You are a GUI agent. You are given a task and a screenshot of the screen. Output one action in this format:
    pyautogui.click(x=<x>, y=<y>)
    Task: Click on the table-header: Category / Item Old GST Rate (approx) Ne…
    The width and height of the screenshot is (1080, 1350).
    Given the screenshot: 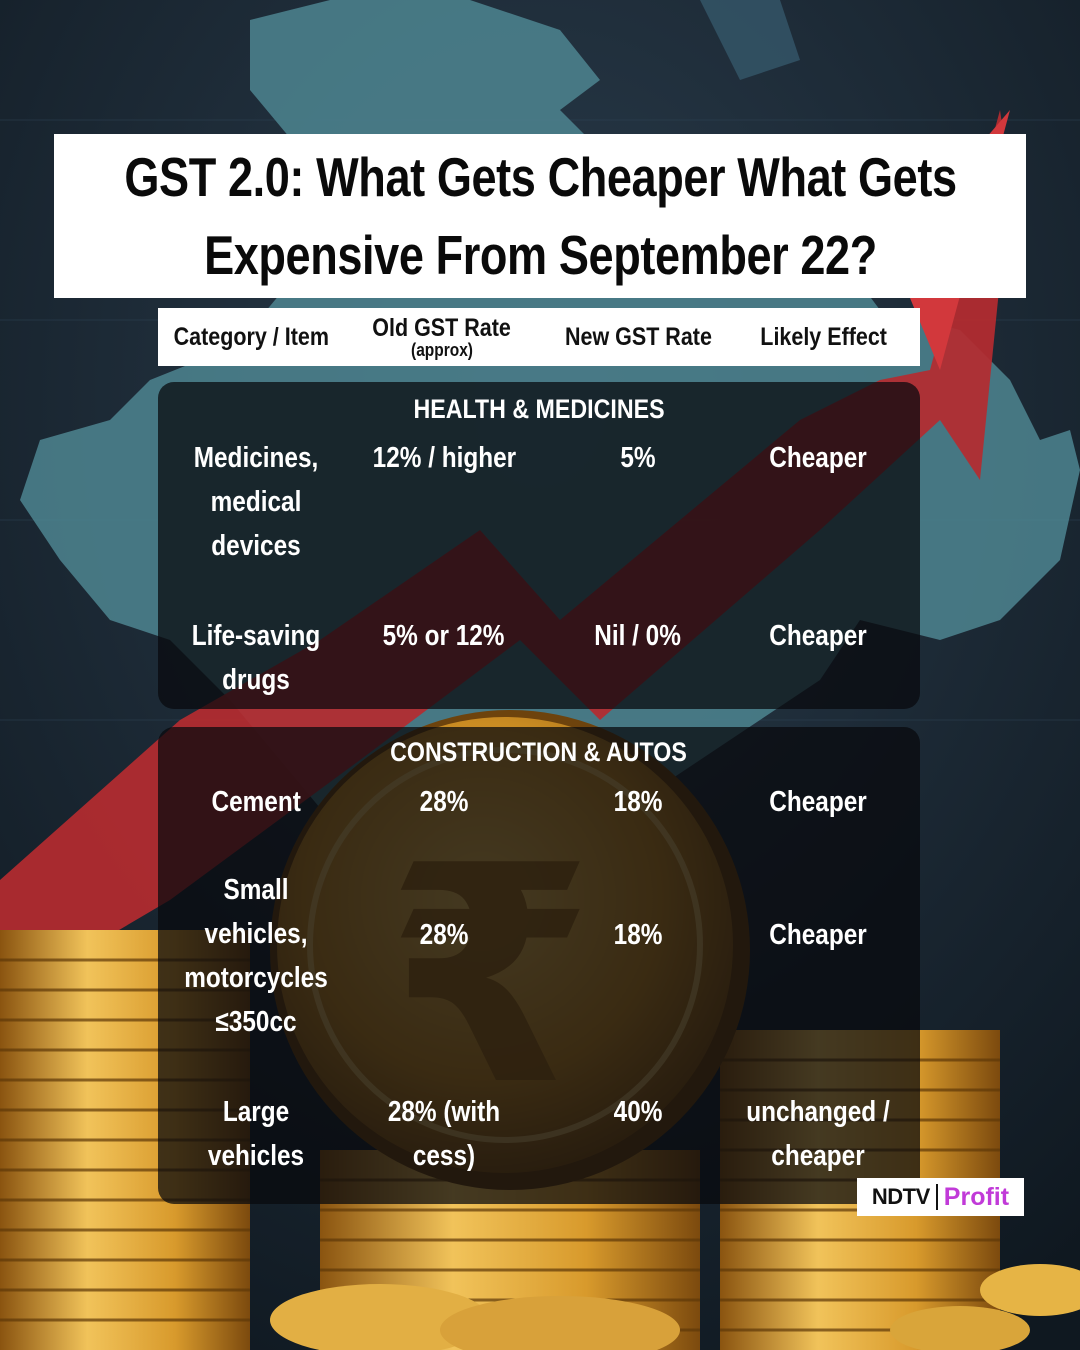 What is the action you would take?
    pyautogui.click(x=539, y=337)
    